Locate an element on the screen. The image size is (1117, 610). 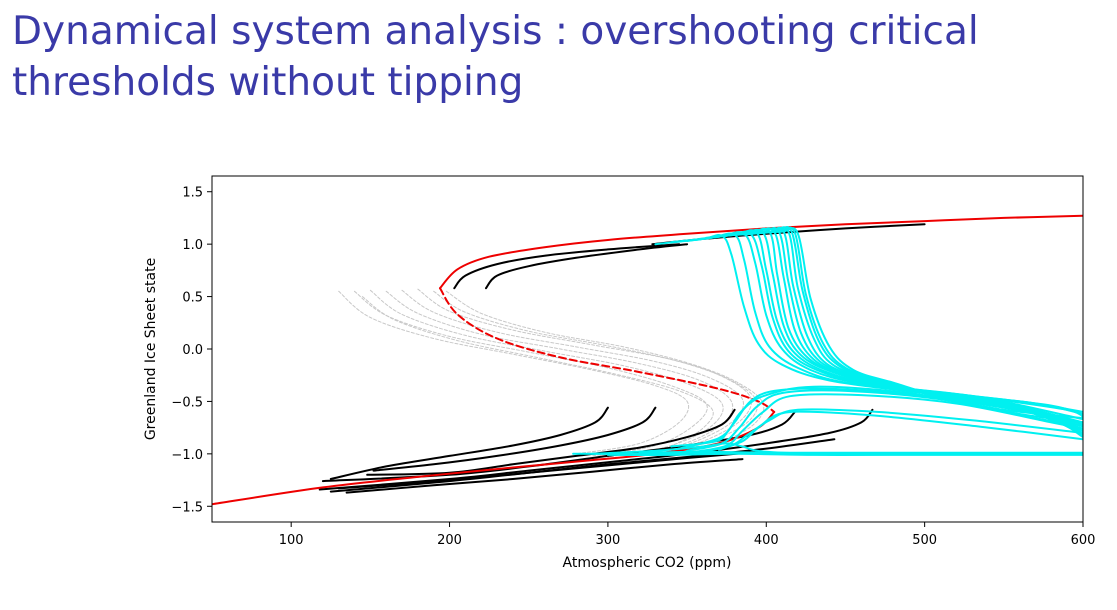
x-tick-label: 600 is located at coordinates (1083, 540).